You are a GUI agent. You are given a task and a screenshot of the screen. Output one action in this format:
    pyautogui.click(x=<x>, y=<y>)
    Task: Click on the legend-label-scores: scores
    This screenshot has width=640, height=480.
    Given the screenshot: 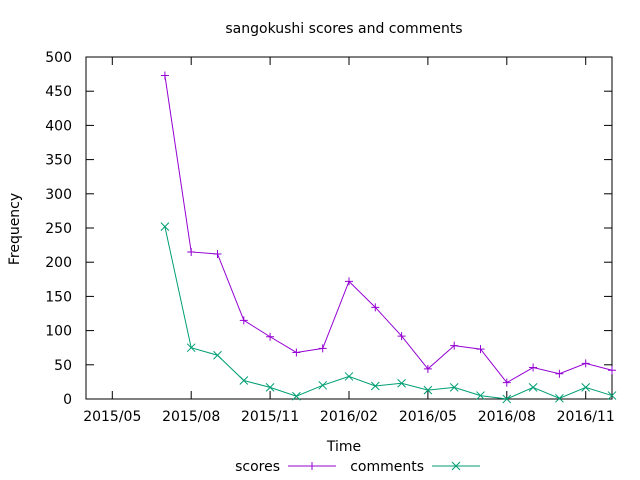 What is the action you would take?
    pyautogui.click(x=257, y=467)
    